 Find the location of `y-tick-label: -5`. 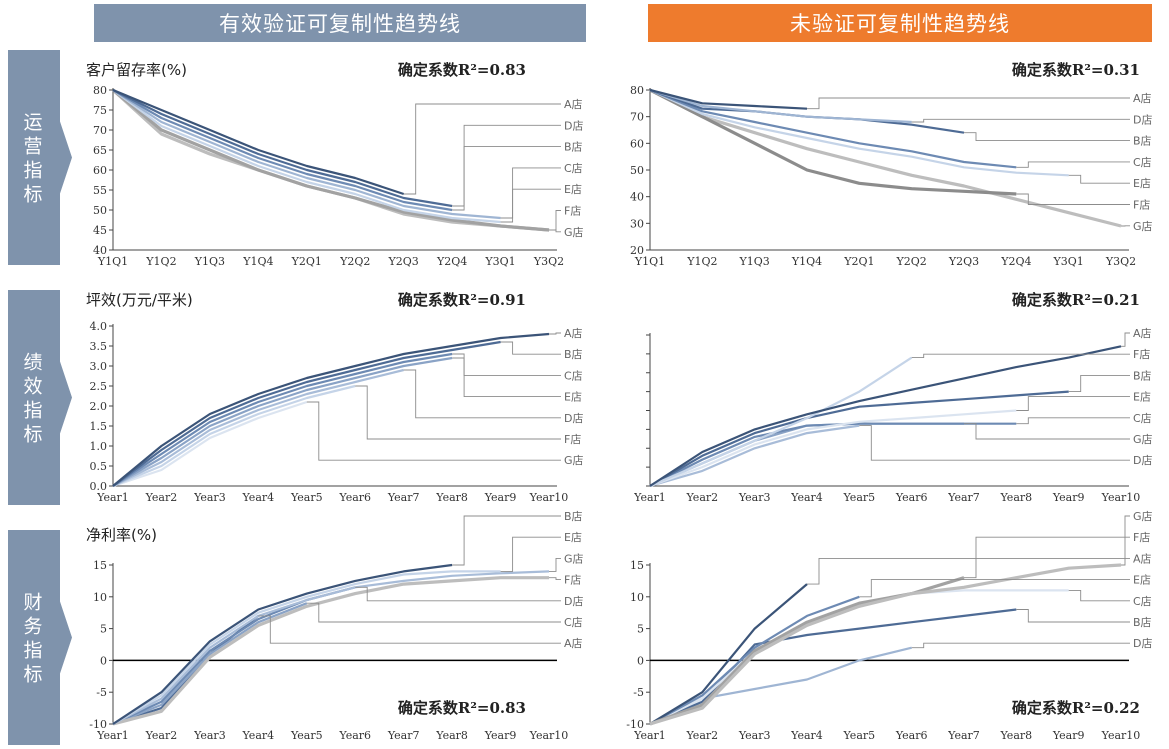

y-tick-label: -5 is located at coordinates (101, 692).